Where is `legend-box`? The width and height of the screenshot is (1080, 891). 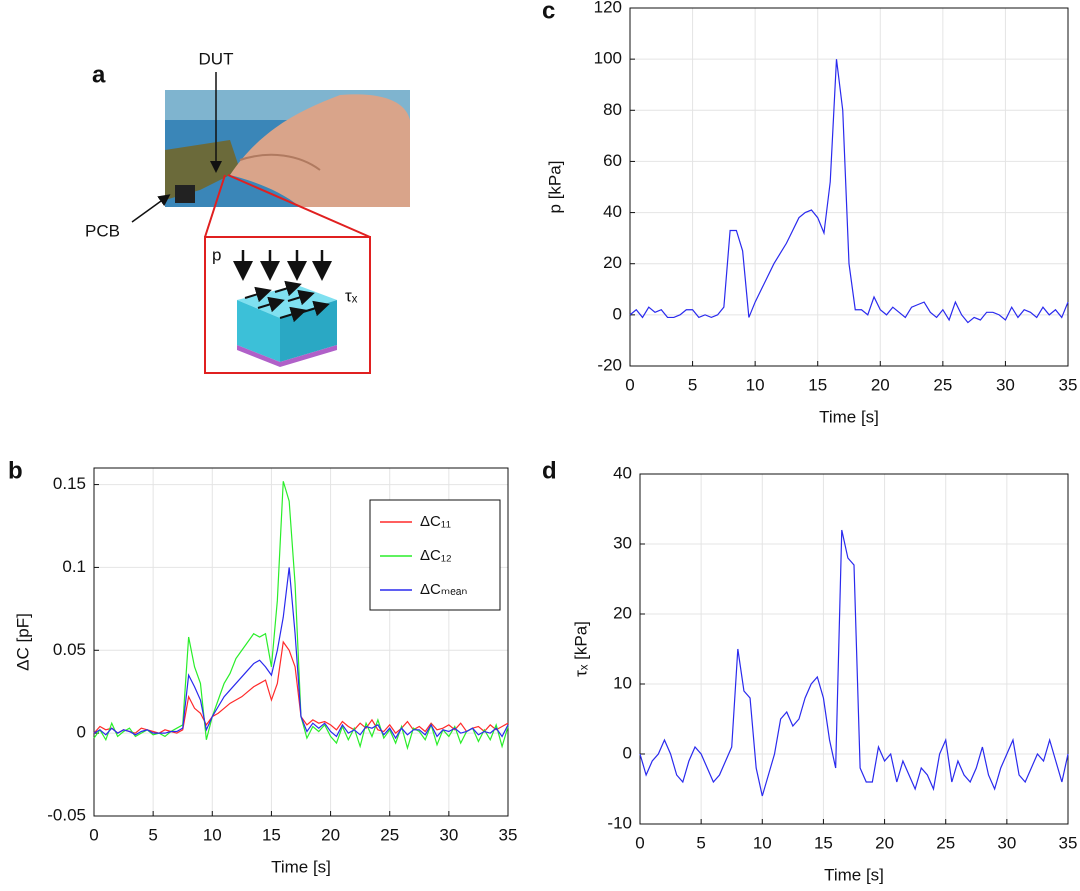 legend-box is located at coordinates (435, 555).